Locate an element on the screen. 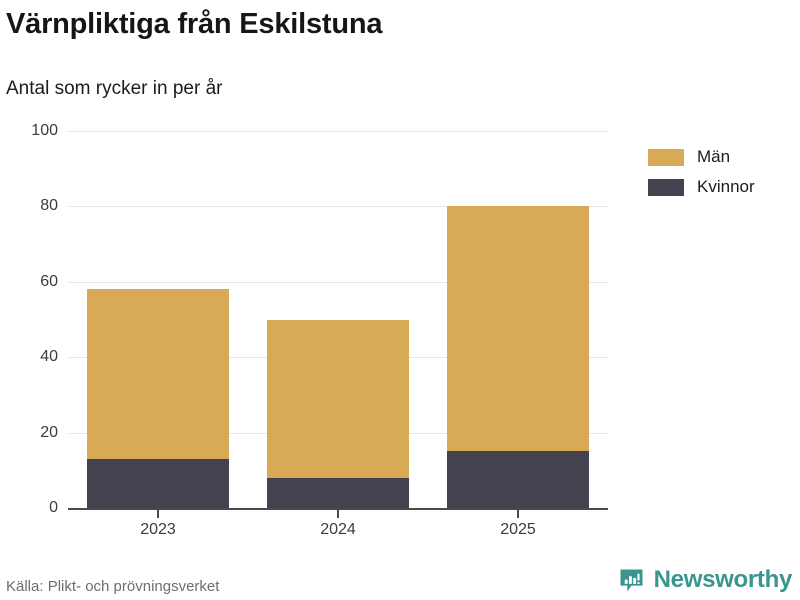  bar-group-2025 is located at coordinates (518, 319).